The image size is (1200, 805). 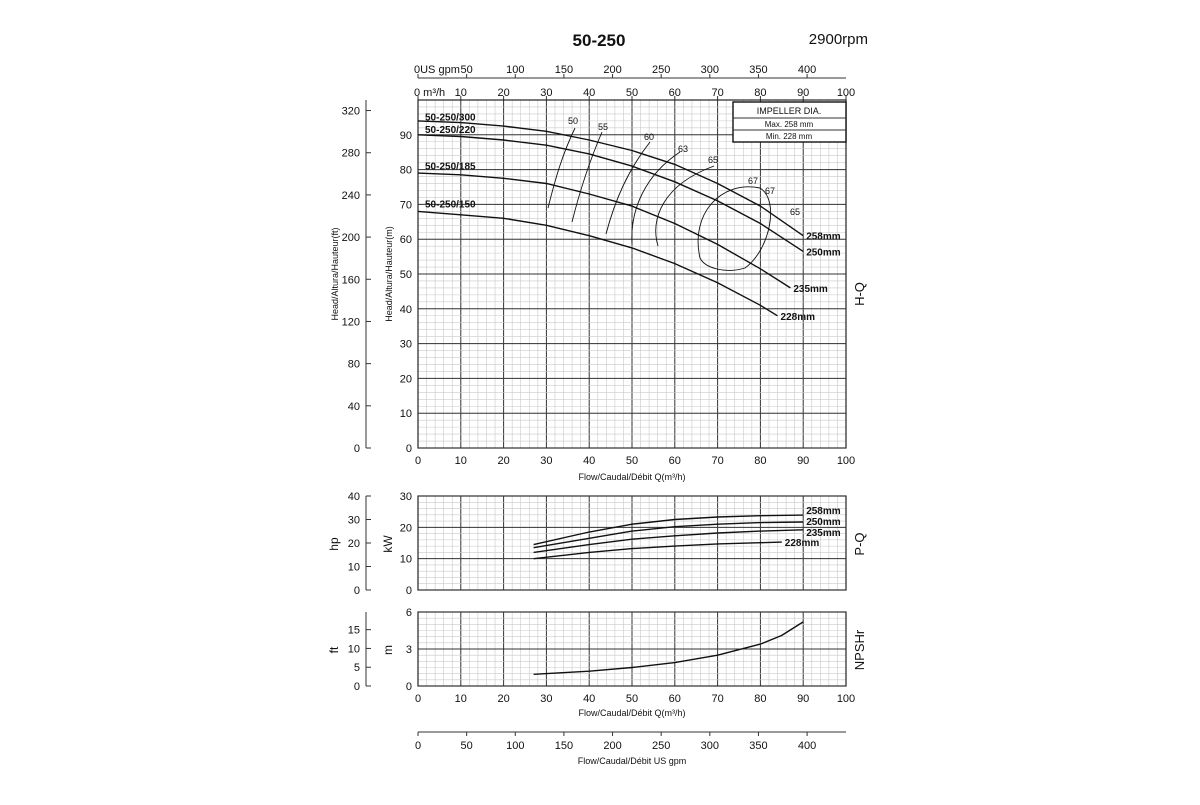 I want to click on npsh-x-tick-label: 40, so click(x=589, y=699).